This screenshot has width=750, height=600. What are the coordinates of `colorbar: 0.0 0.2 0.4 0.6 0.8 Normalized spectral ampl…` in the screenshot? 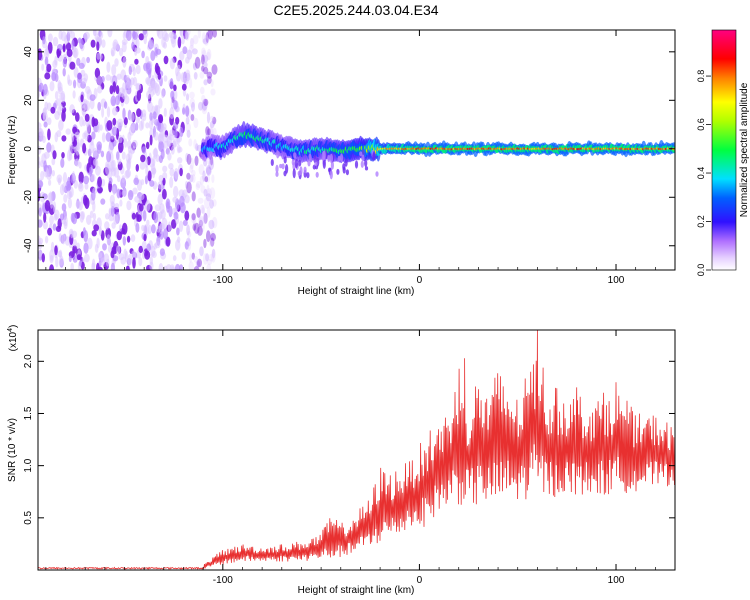 It's located at (723, 152).